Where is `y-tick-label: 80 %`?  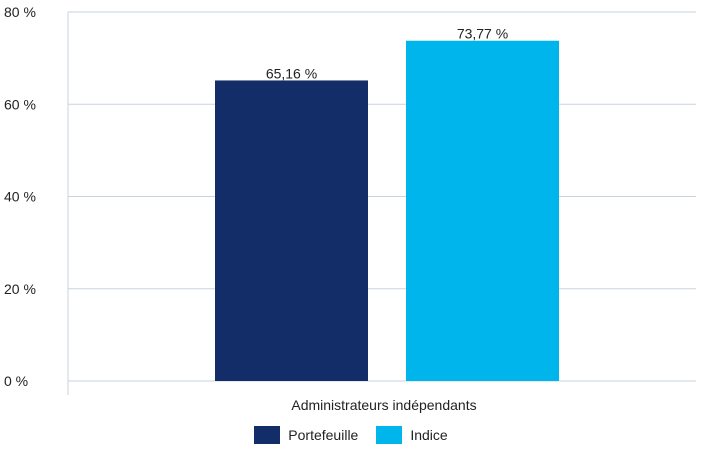
y-tick-label: 80 % is located at coordinates (20, 12).